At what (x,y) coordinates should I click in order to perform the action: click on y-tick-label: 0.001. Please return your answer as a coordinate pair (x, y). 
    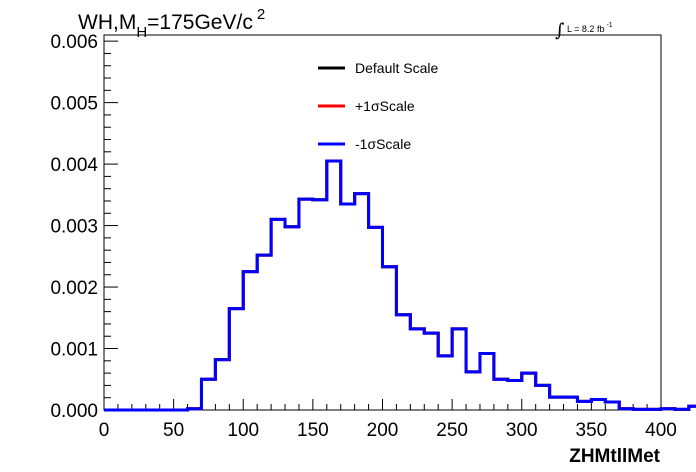
    Looking at the image, I should click on (74, 350).